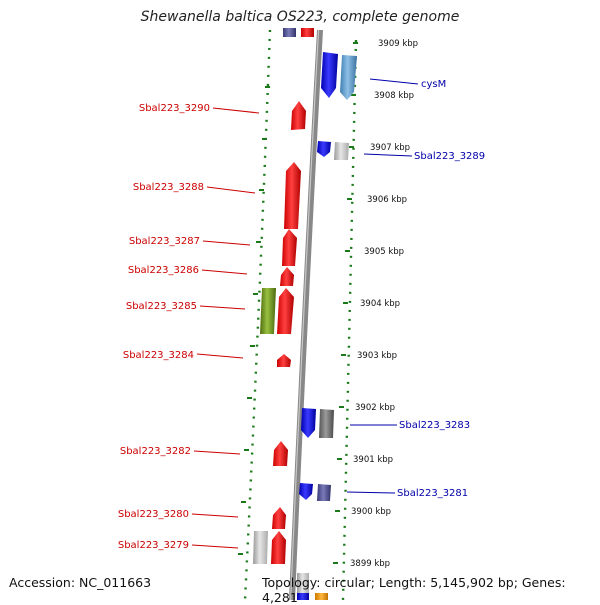  Describe the element at coordinates (324, 492) in the screenshot. I see `feature-slate-gene` at that location.